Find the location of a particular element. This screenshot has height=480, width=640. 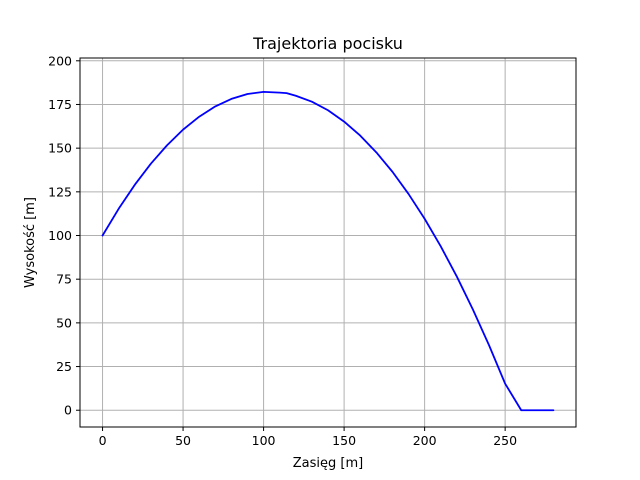

y-tick-label: 100 is located at coordinates (60, 235).